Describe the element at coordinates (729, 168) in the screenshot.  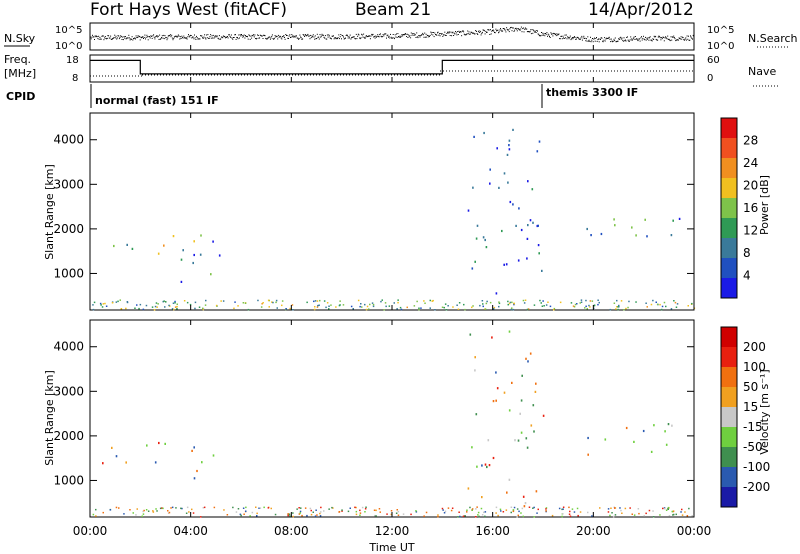
I see `power-bar-segment` at that location.